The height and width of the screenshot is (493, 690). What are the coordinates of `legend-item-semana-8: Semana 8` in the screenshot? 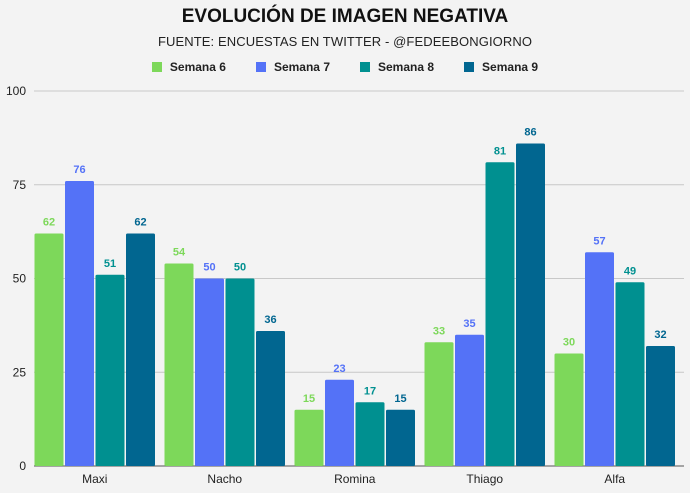 It's located at (397, 67).